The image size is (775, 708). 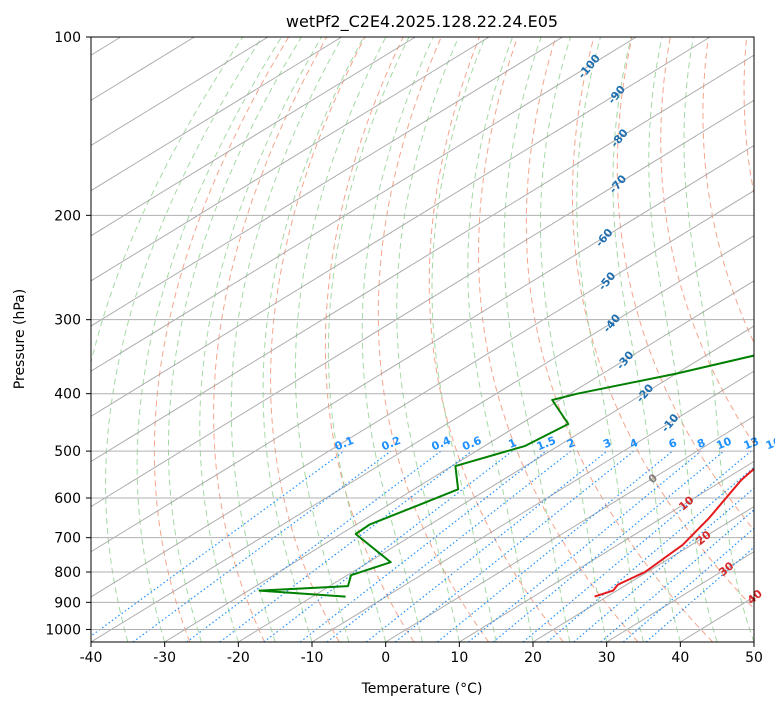 What do you see at coordinates (634, 443) in the screenshot?
I see `mixing-ratio-label: 4` at bounding box center [634, 443].